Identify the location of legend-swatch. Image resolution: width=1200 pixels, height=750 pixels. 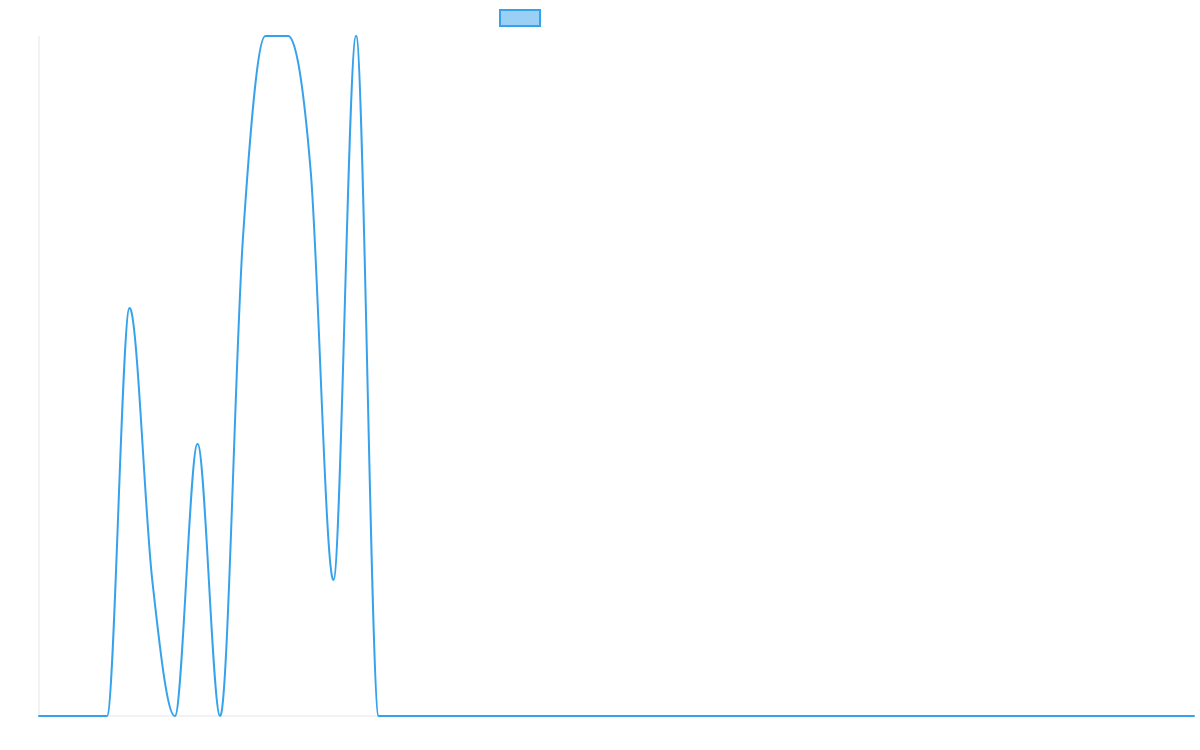
(520, 18).